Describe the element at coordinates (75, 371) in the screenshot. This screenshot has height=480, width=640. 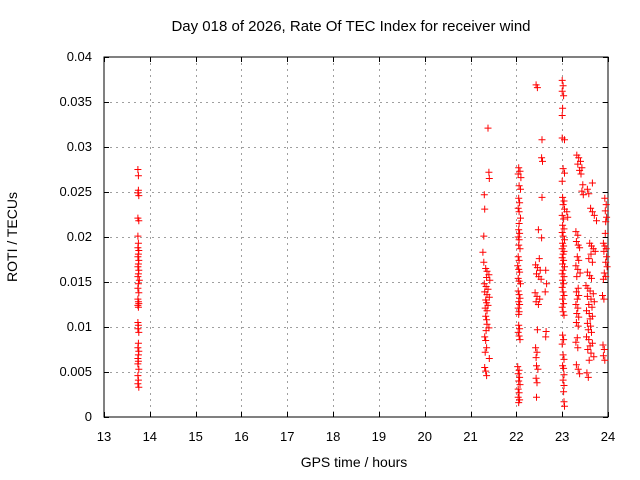
I see `y-tick-label: 0.005` at that location.